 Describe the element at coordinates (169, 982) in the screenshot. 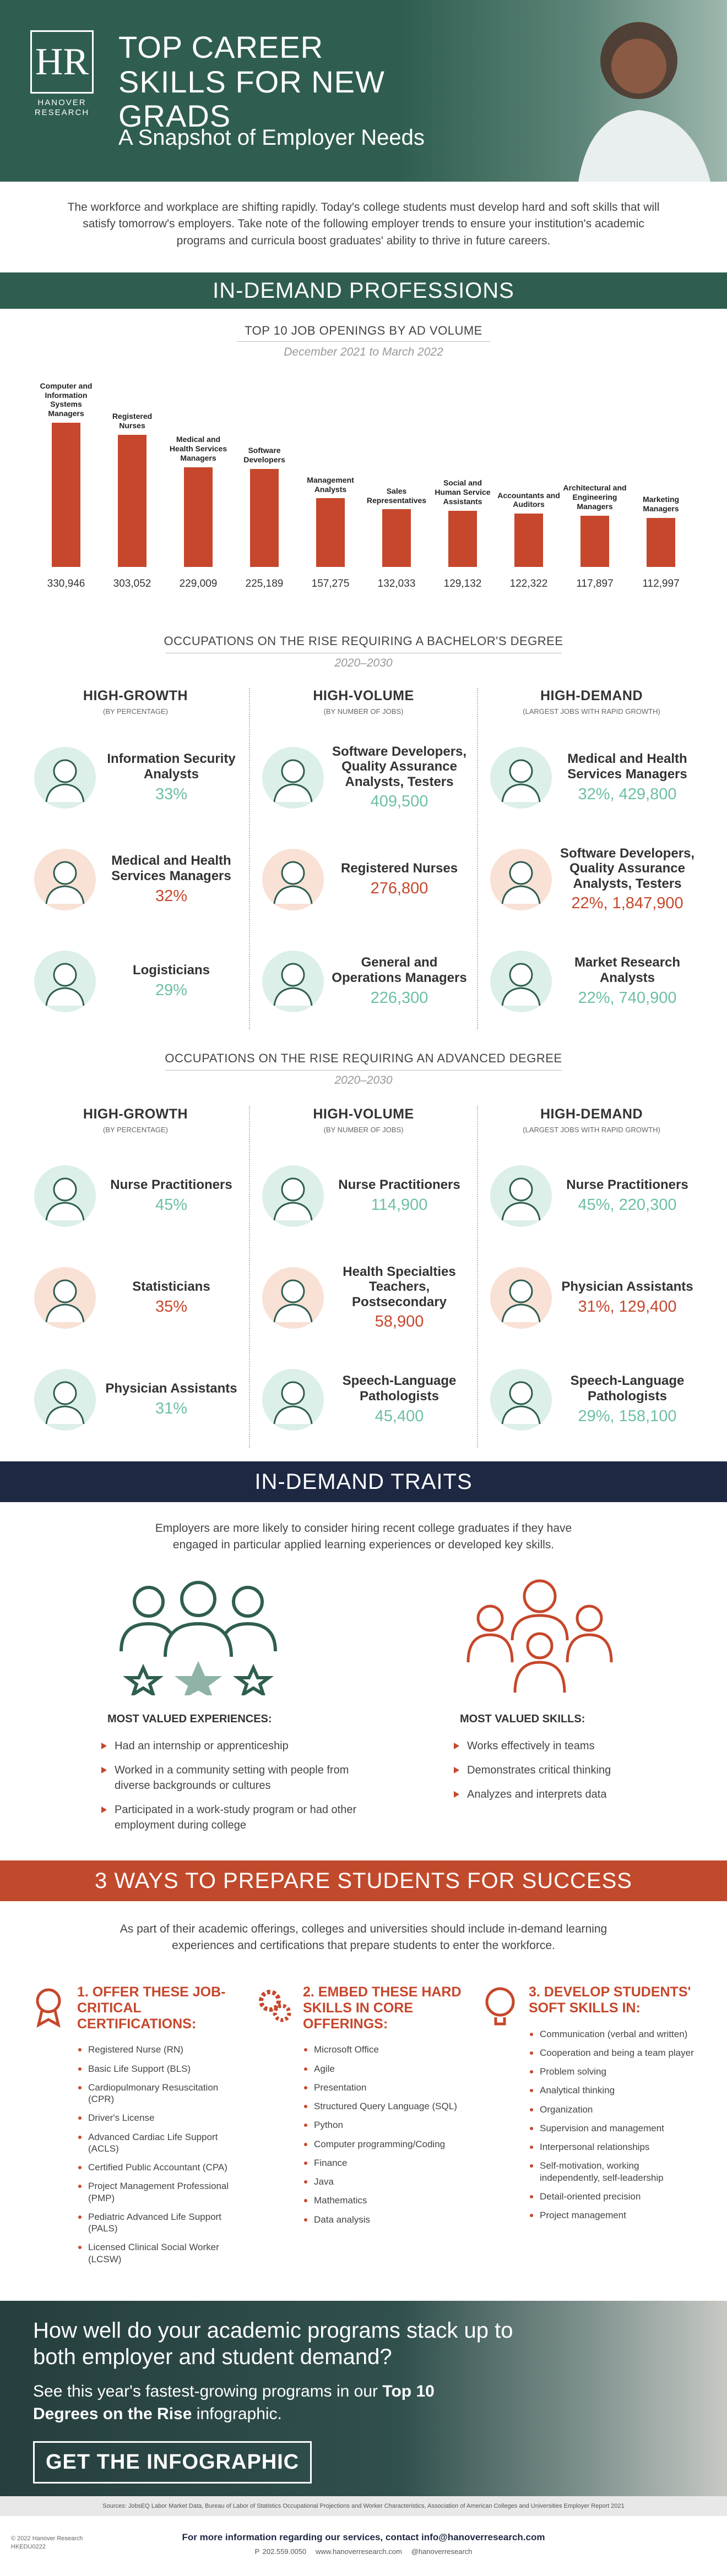

I see `occupation-text: Logisticians 29%` at that location.